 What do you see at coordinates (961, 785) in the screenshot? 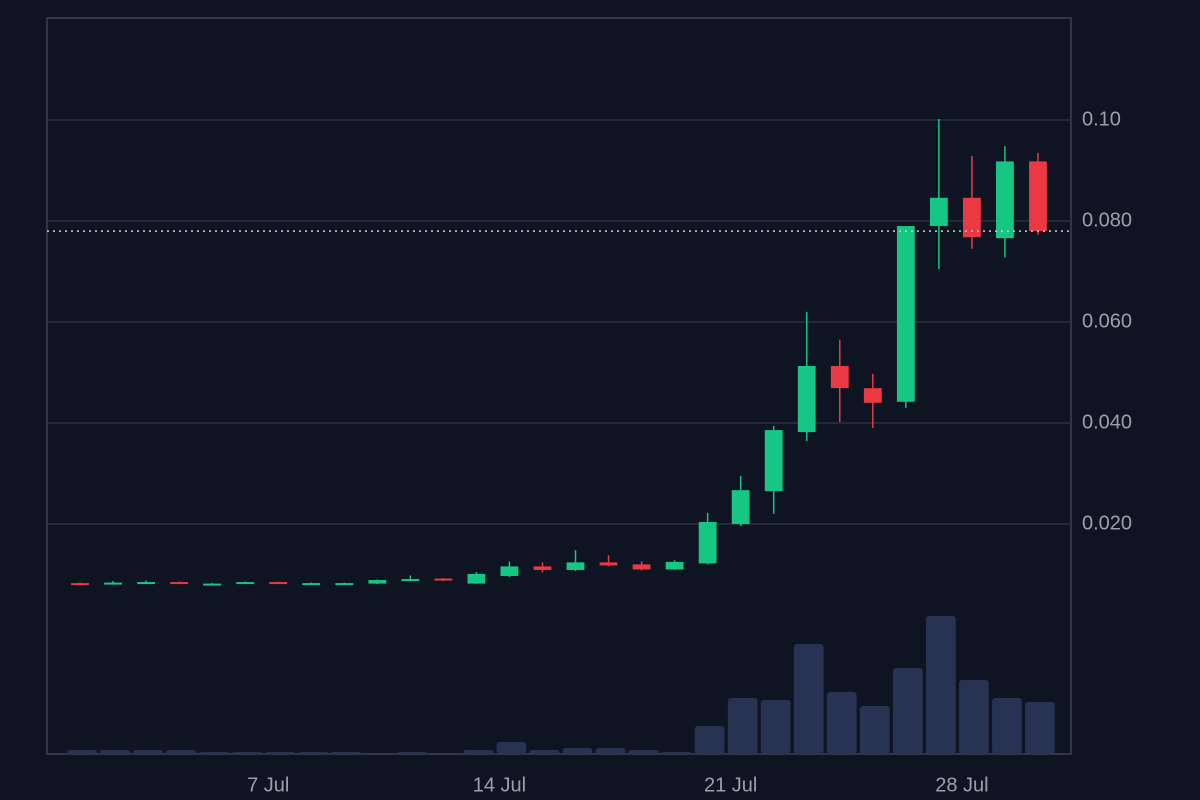
I see `x-tick-label: 28 Jul` at bounding box center [961, 785].